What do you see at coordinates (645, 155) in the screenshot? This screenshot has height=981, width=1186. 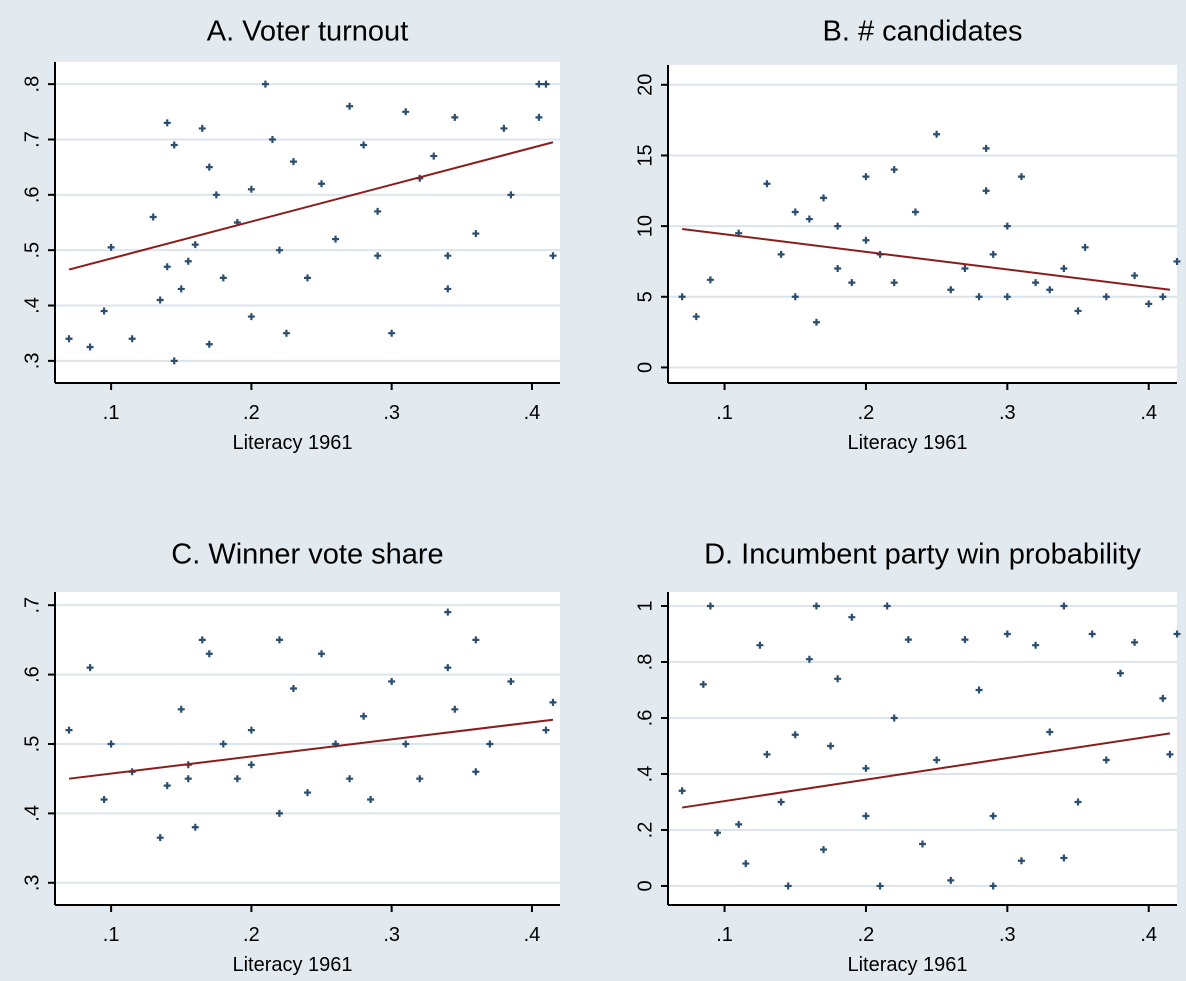 I see `y-tick-label: 15` at bounding box center [645, 155].